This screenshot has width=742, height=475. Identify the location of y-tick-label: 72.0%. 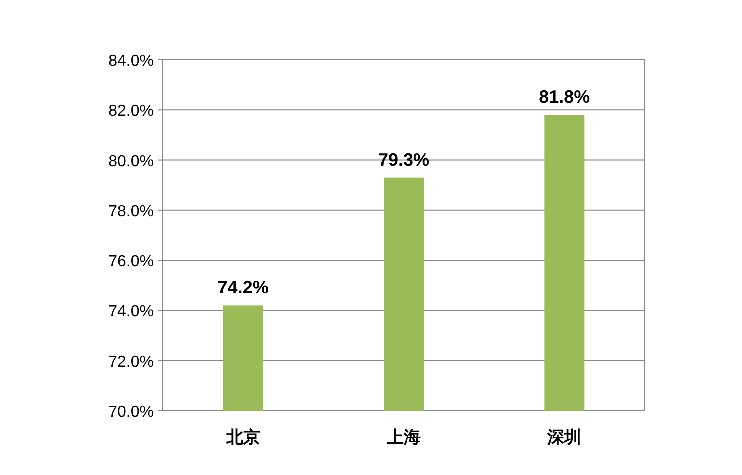
(131, 362).